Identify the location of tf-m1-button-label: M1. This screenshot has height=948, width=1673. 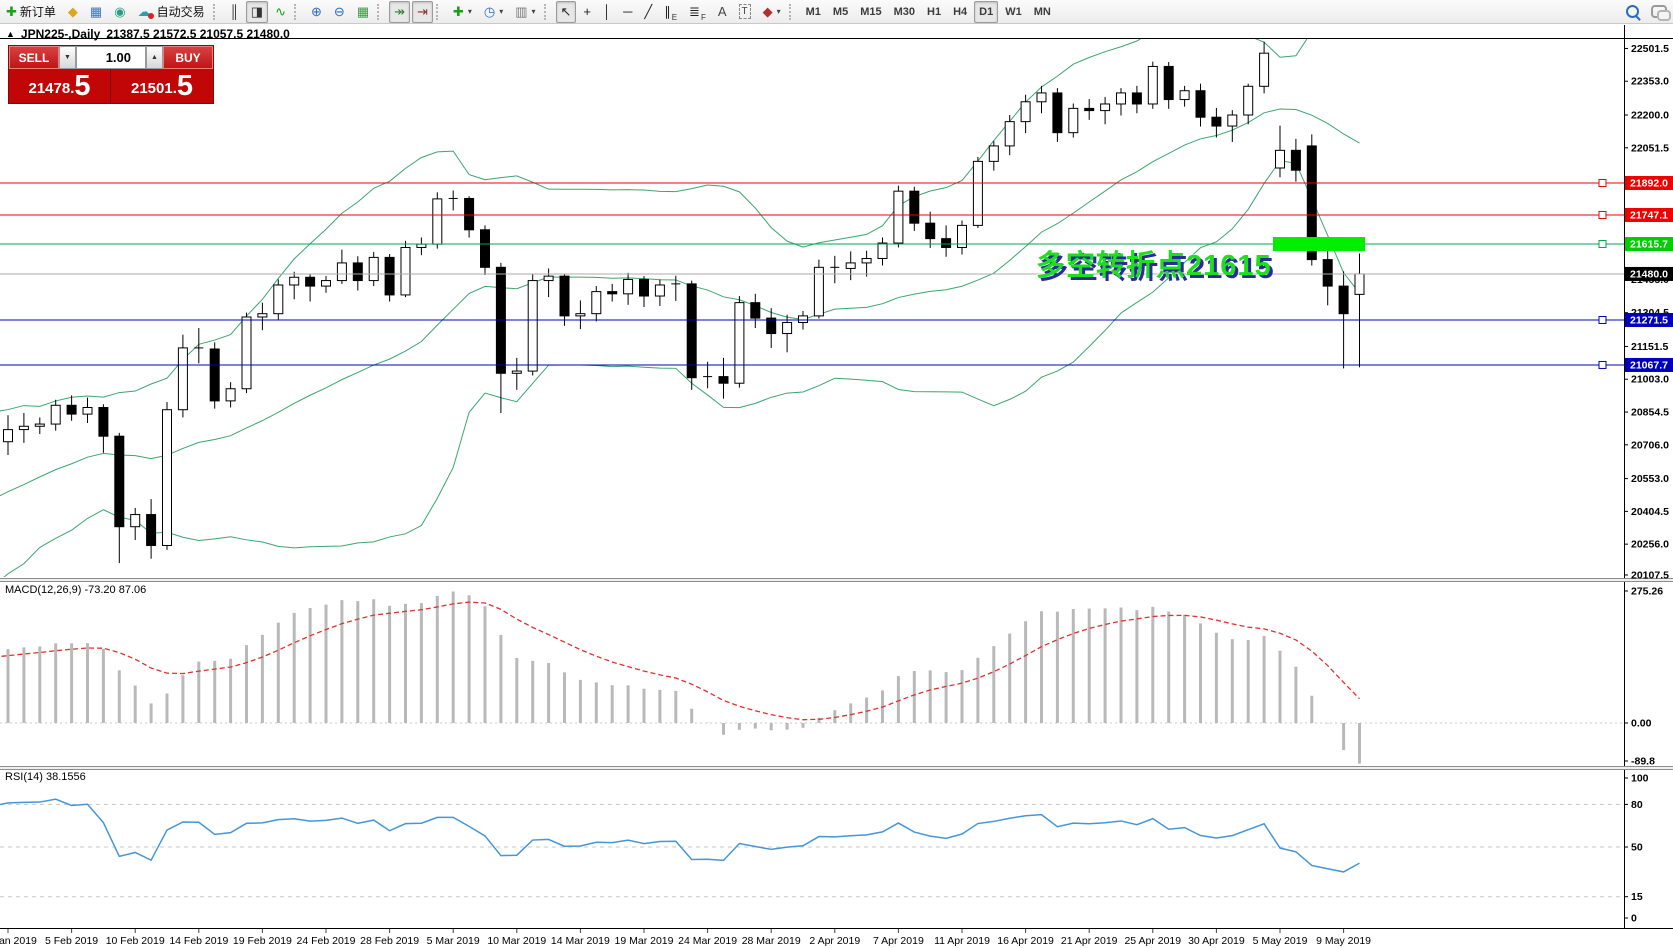
(813, 11).